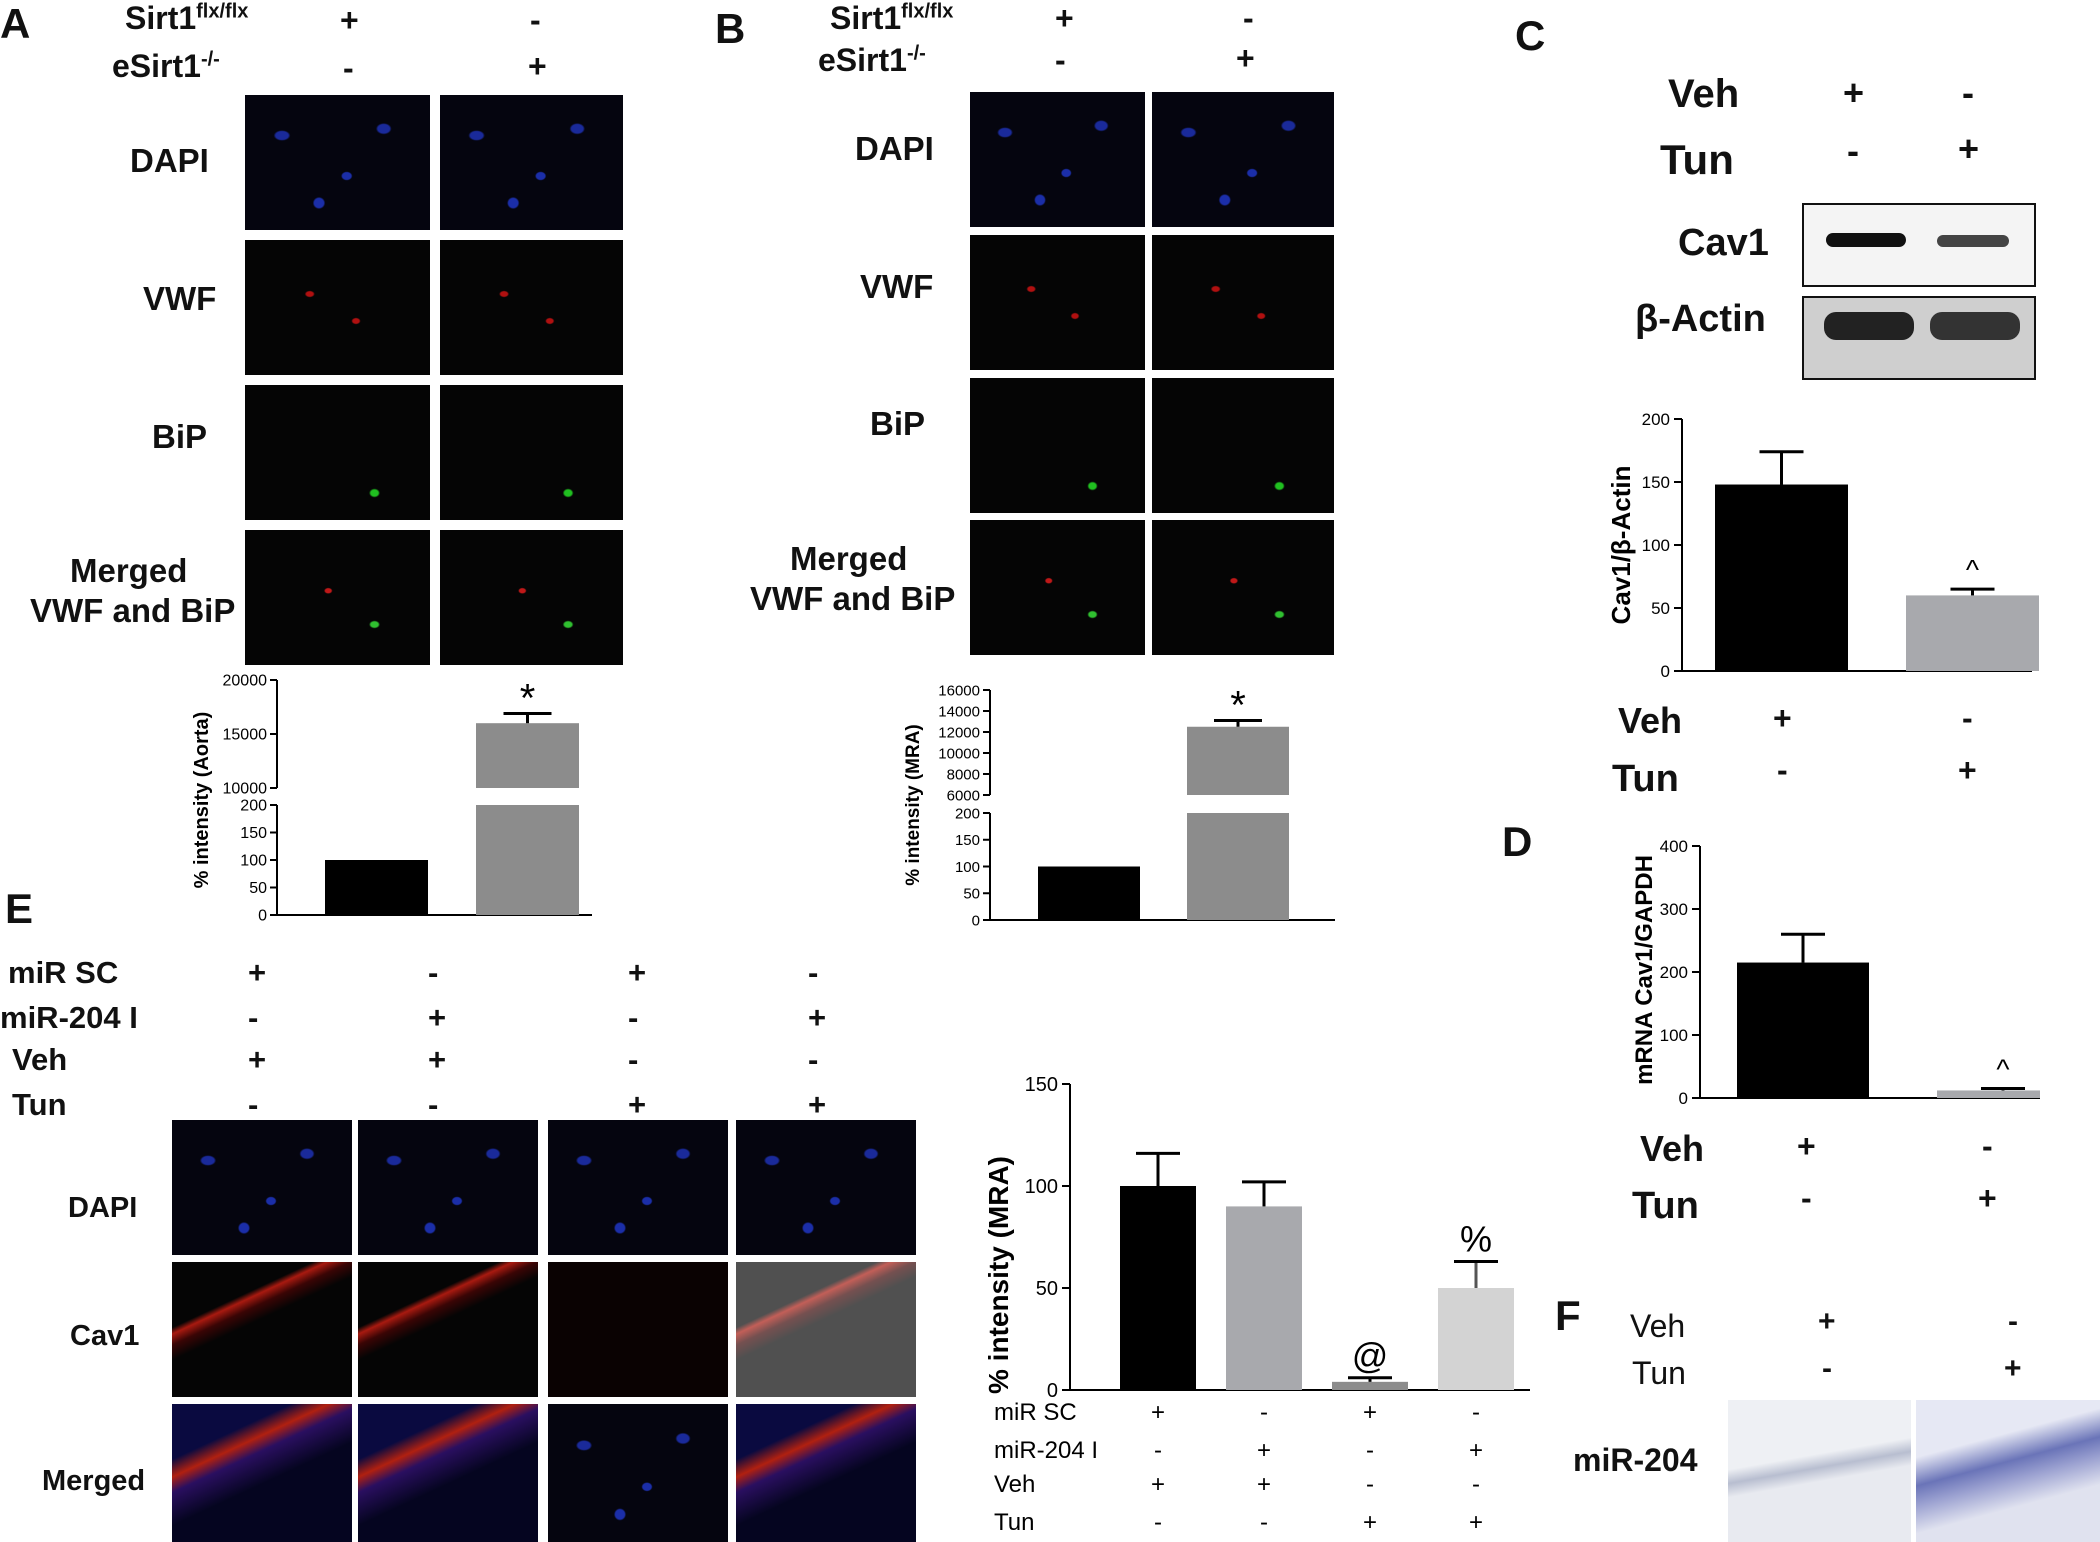  What do you see at coordinates (897, 286) in the screenshot?
I see `b-row-vwf: VWF` at bounding box center [897, 286].